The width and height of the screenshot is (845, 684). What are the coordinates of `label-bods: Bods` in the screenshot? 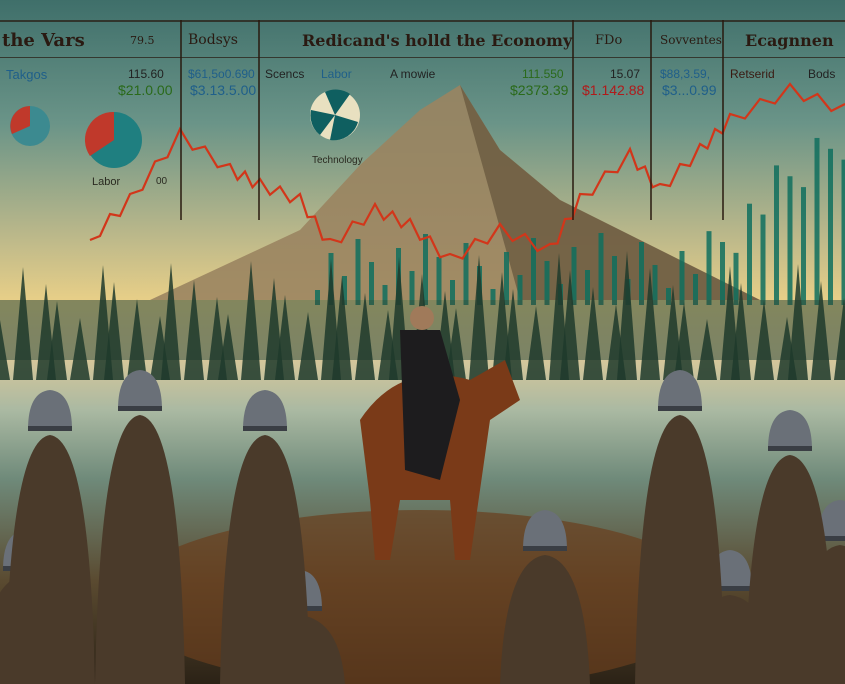 It's located at (822, 74).